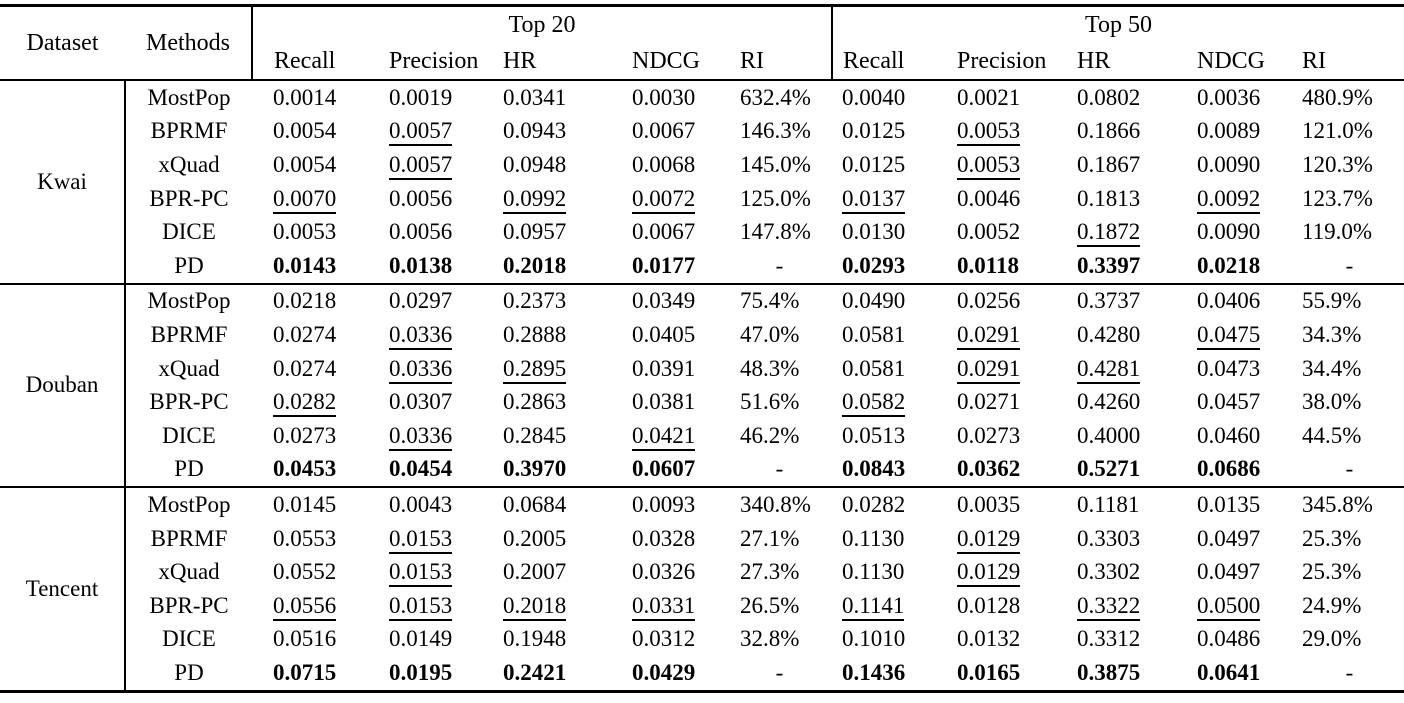 This screenshot has width=1404, height=703. Describe the element at coordinates (1337, 198) in the screenshot. I see `metric-value: 123.7%` at that location.